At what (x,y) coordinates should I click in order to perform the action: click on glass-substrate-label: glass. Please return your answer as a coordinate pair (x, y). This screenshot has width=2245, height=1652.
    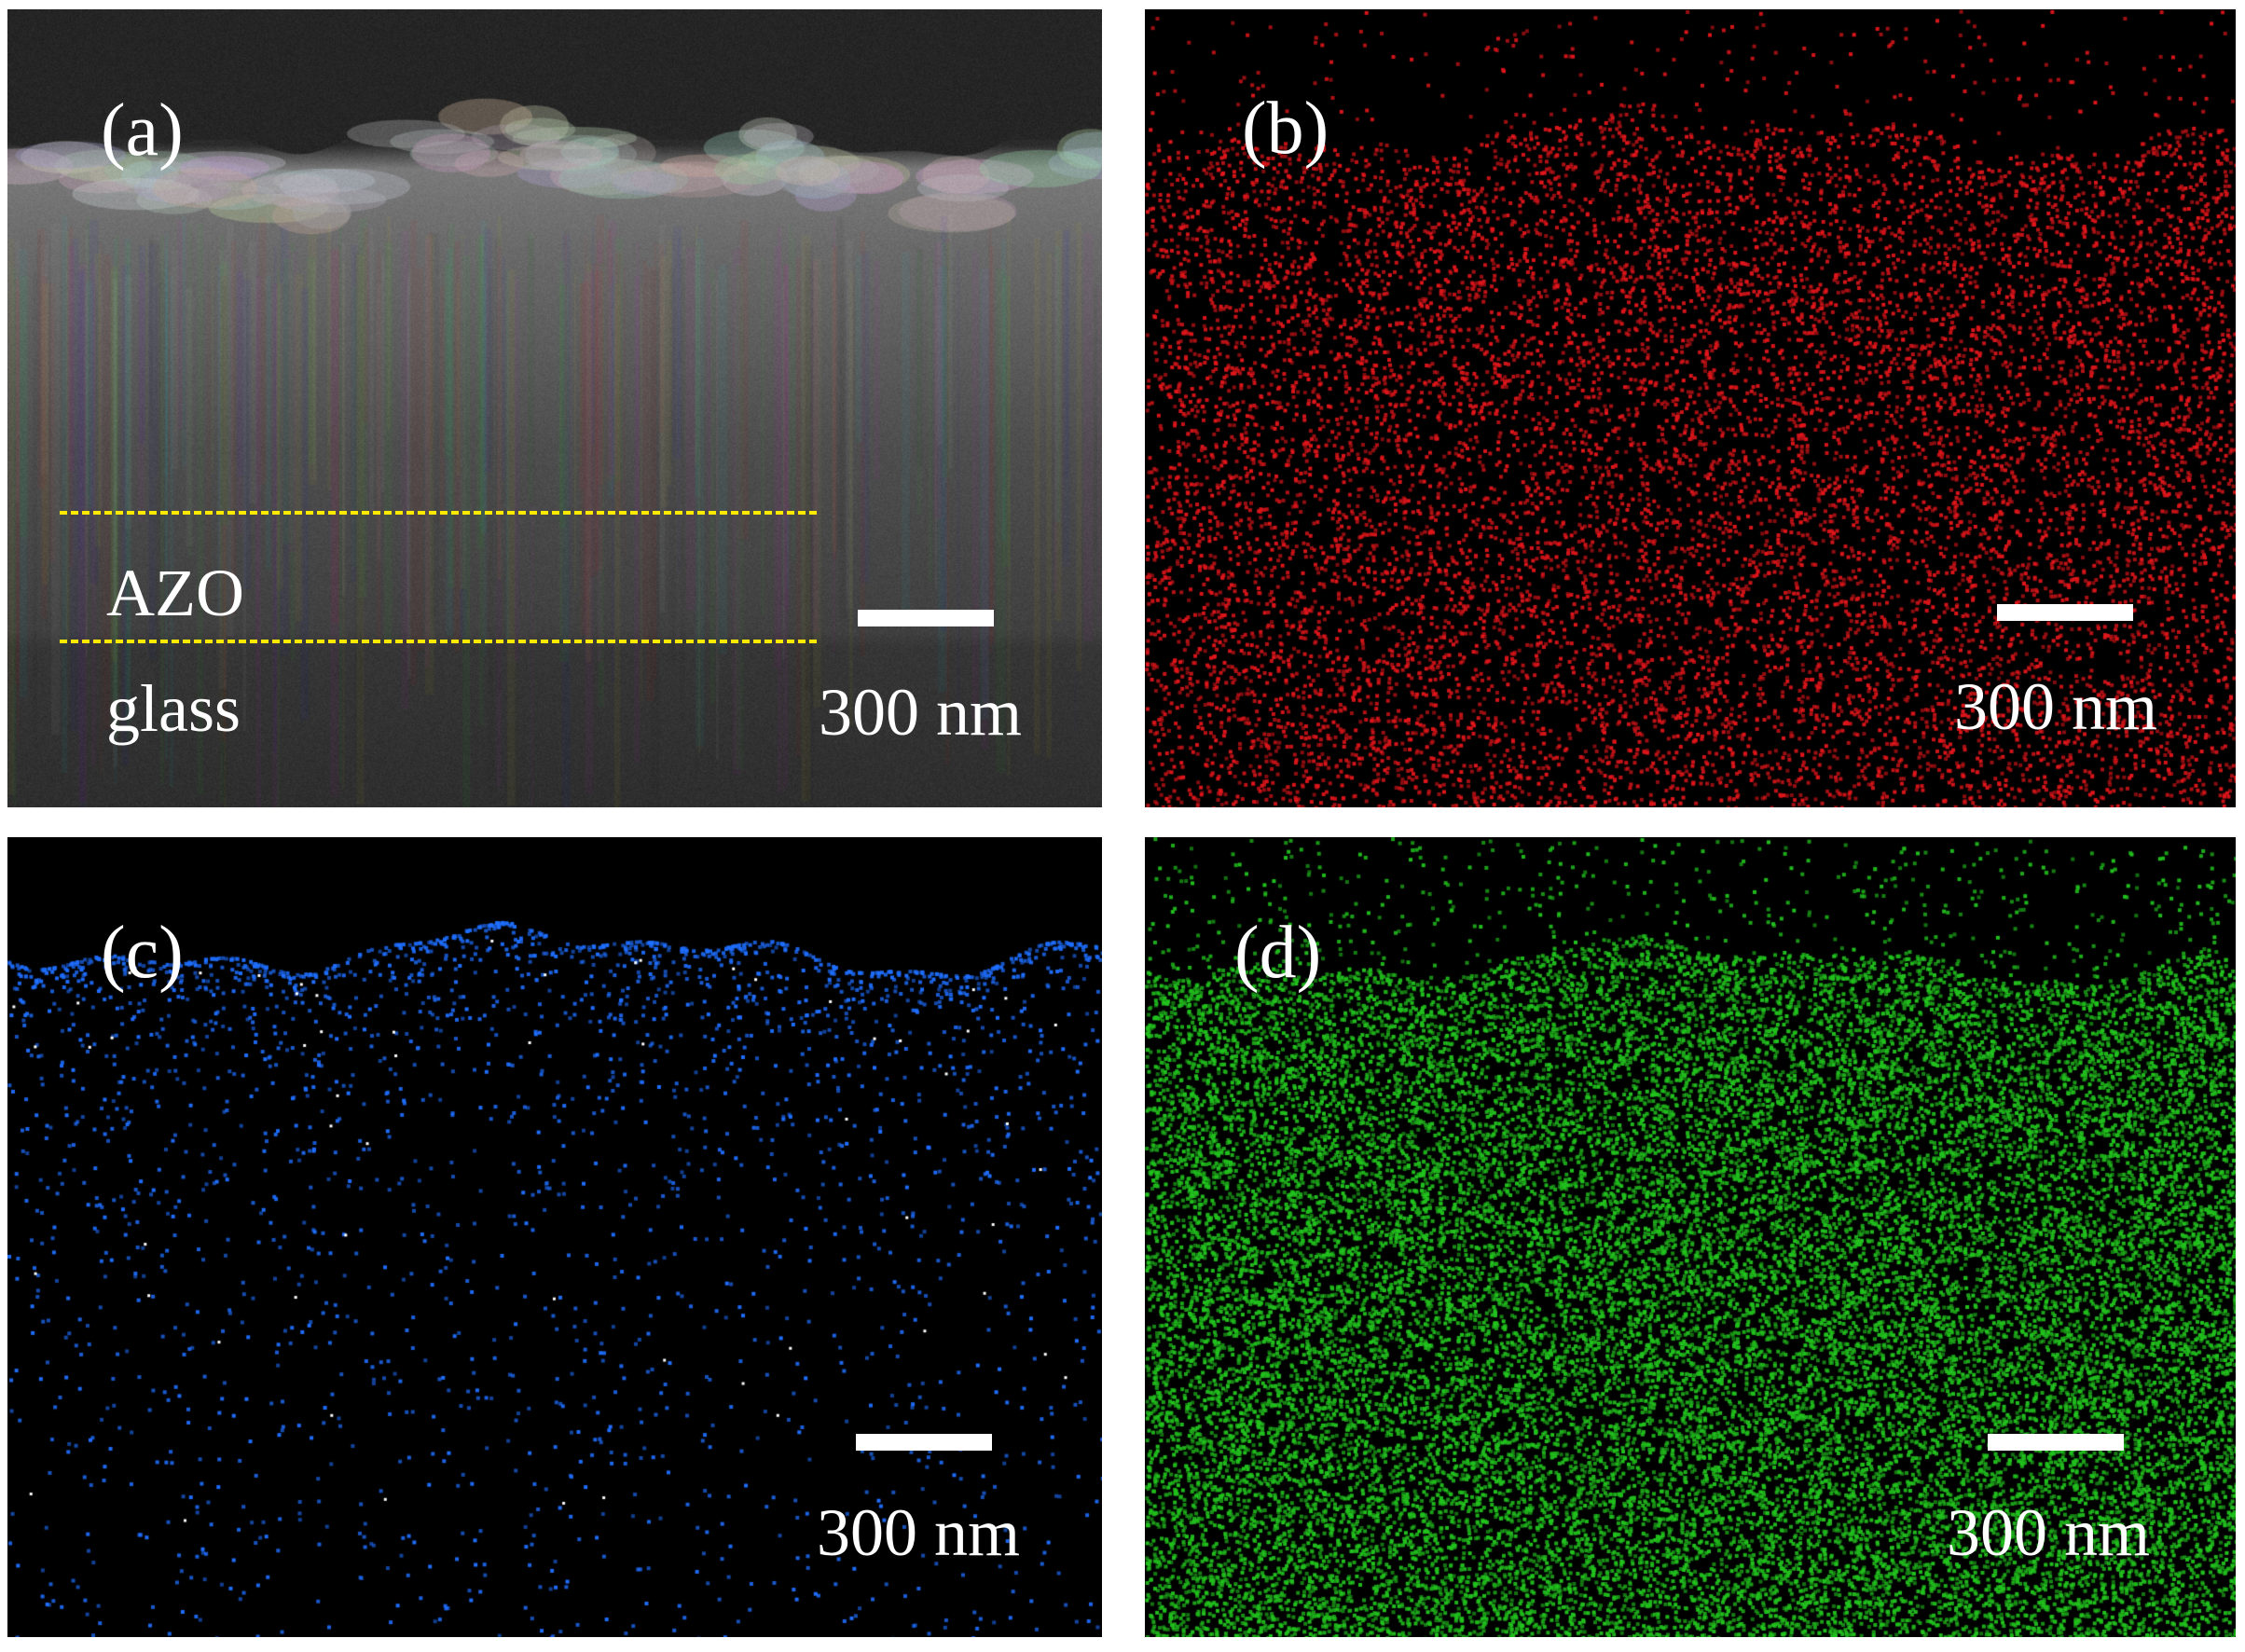
    Looking at the image, I should click on (173, 709).